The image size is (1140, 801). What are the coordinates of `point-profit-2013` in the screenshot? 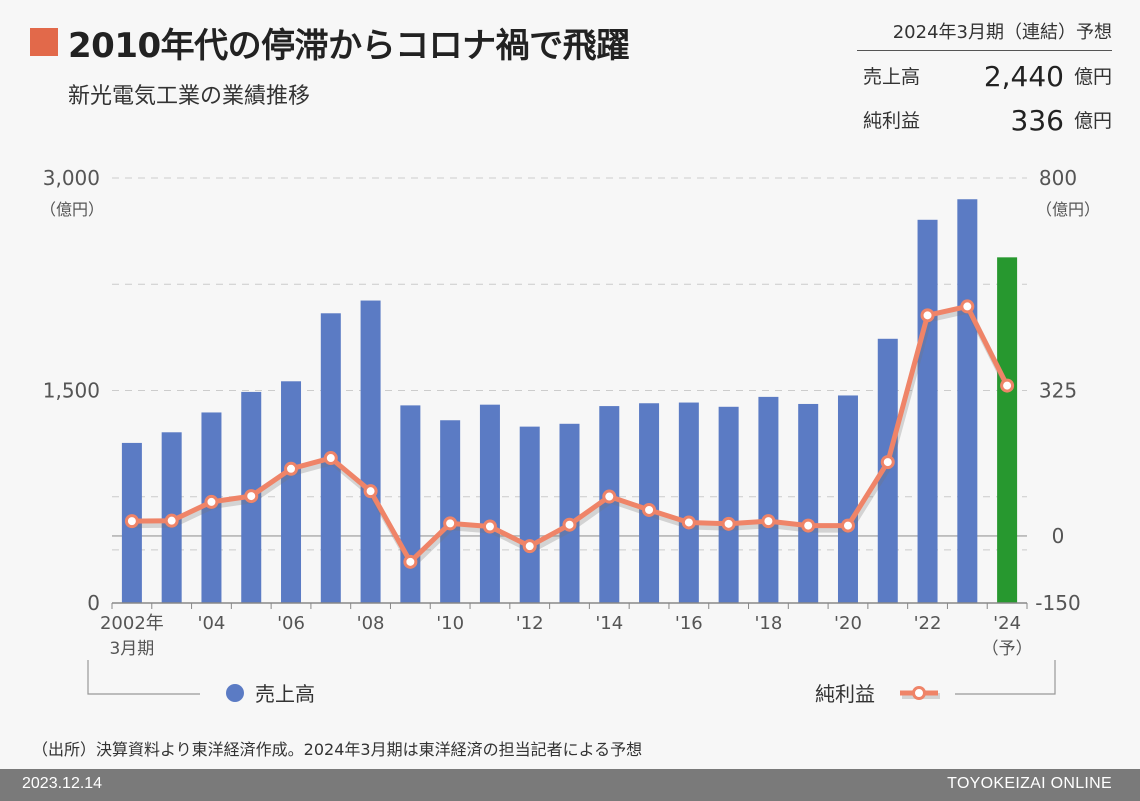 It's located at (569, 524).